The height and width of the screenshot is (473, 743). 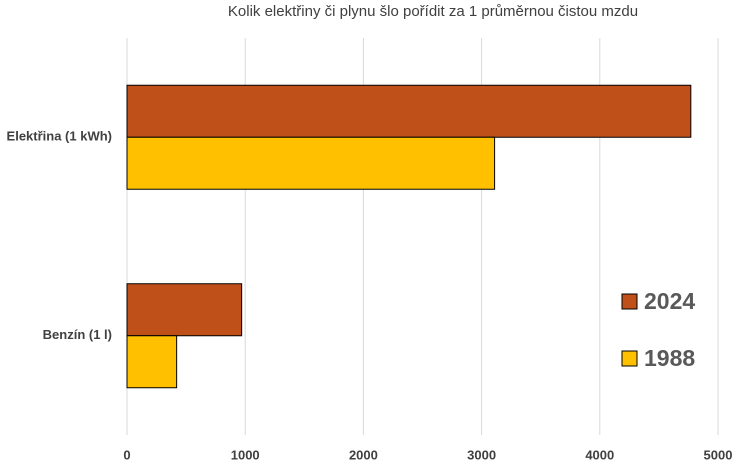 What do you see at coordinates (77, 334) in the screenshot?
I see `y-tick-label: Benzín (1 l)` at bounding box center [77, 334].